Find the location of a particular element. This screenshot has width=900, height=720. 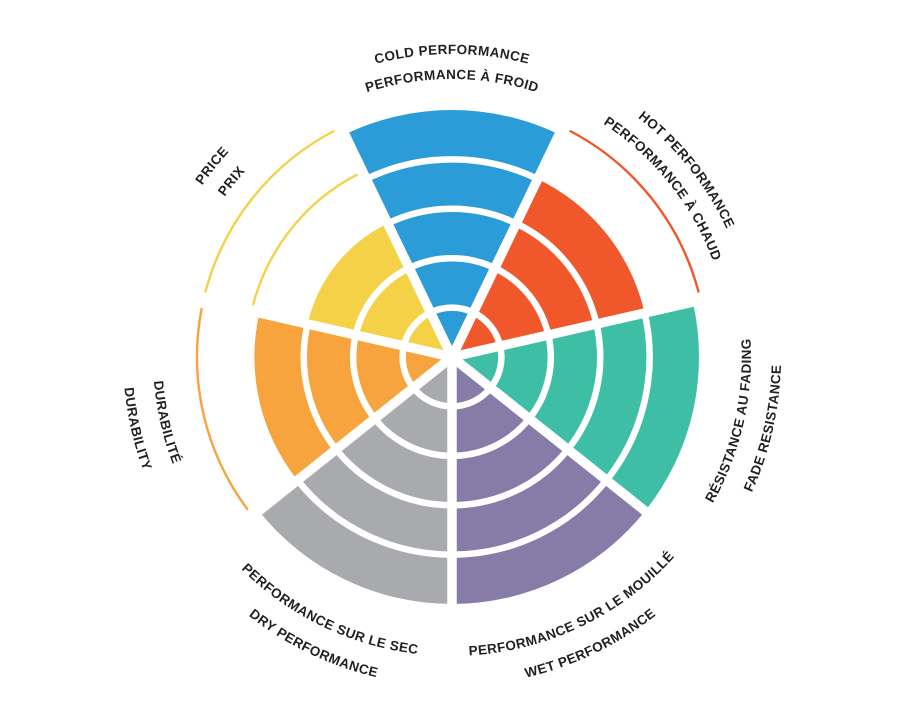

label-text-durability-fr: DURABILITÉ is located at coordinates (167, 423).